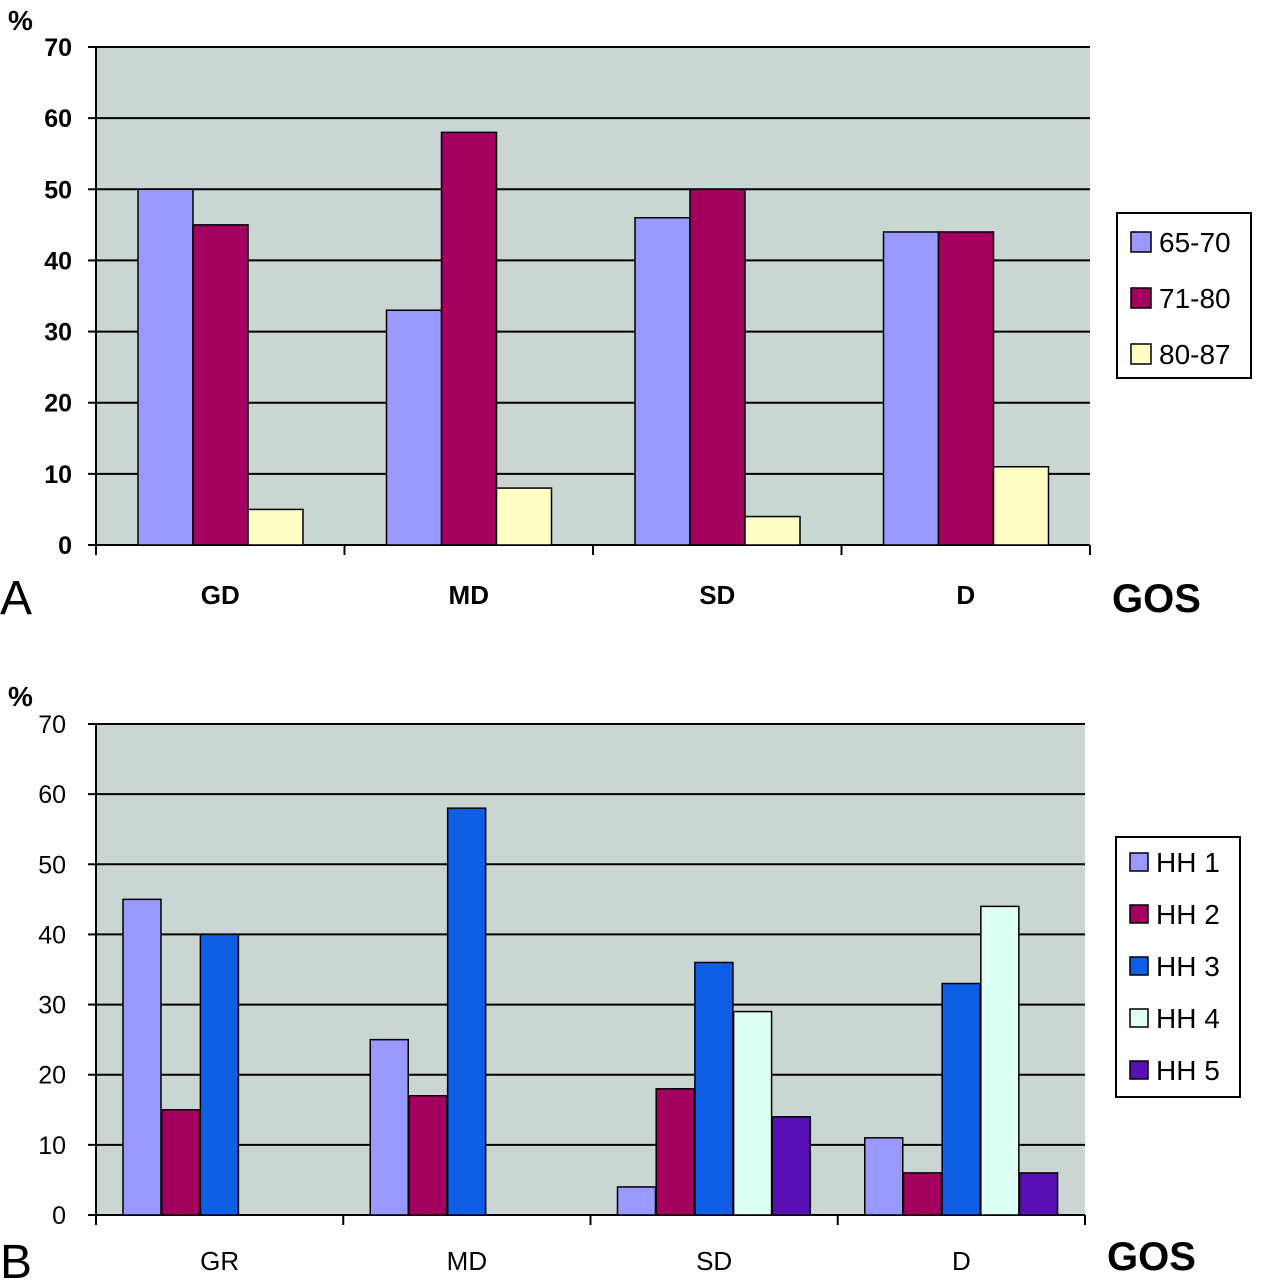 Image resolution: width=1263 pixels, height=1280 pixels. Describe the element at coordinates (966, 388) in the screenshot. I see `bar-71-80-d` at that location.